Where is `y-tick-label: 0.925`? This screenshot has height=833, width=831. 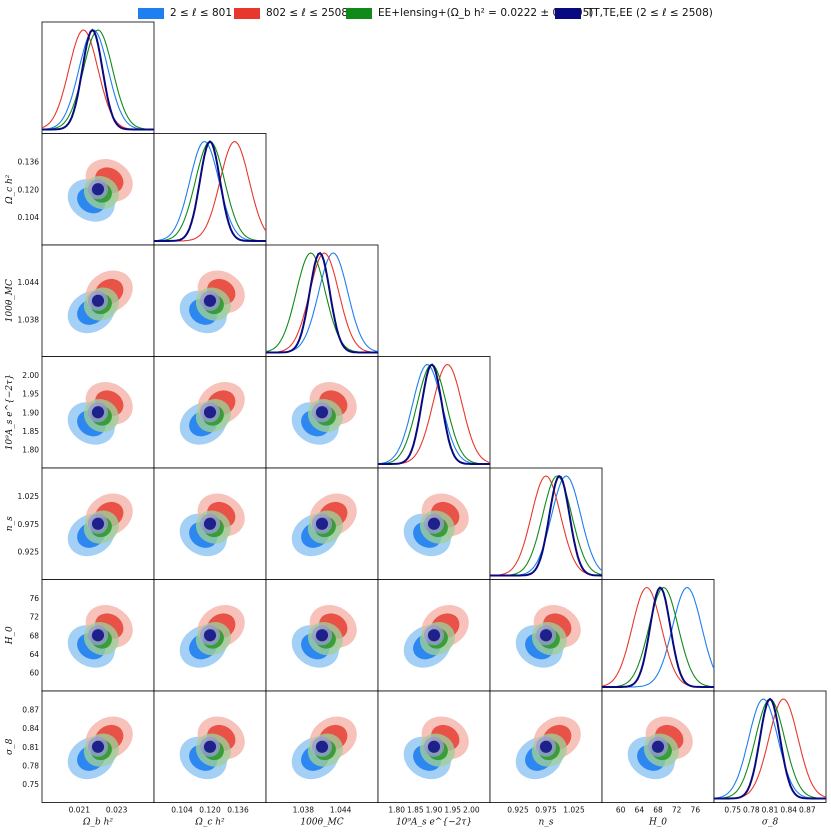
y-tick-label: 0.925 is located at coordinates (29, 552).